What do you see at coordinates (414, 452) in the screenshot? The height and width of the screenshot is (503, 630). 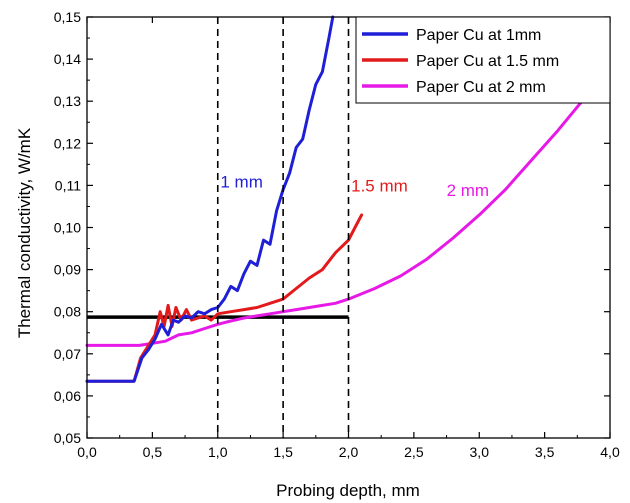 I see `x-tick-label: 2,5` at bounding box center [414, 452].